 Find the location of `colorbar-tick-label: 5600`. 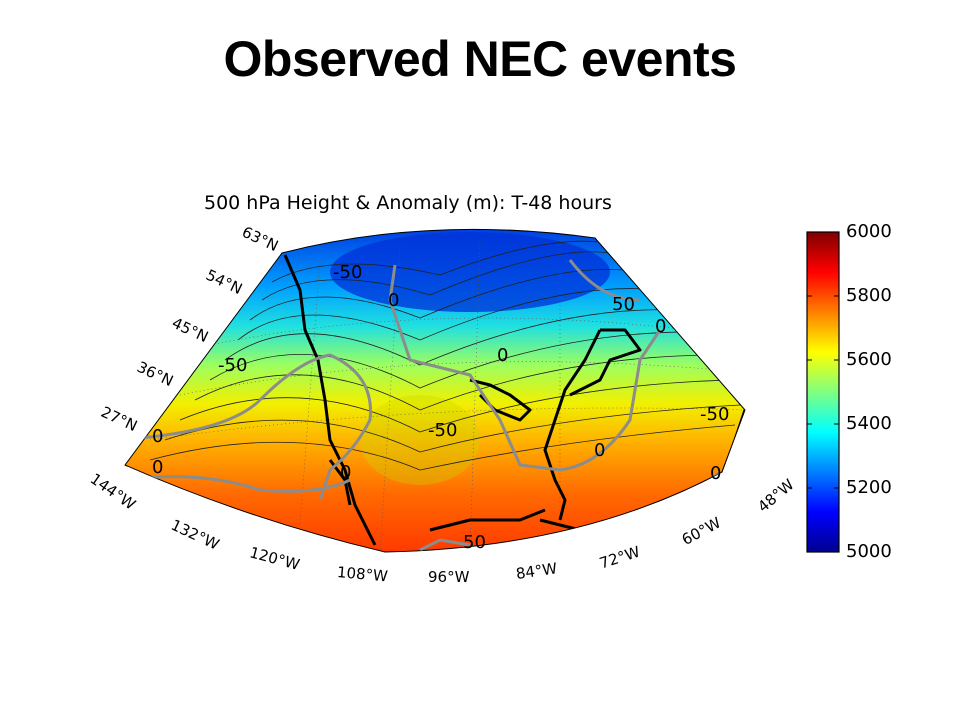

colorbar-tick-label: 5600 is located at coordinates (869, 359).